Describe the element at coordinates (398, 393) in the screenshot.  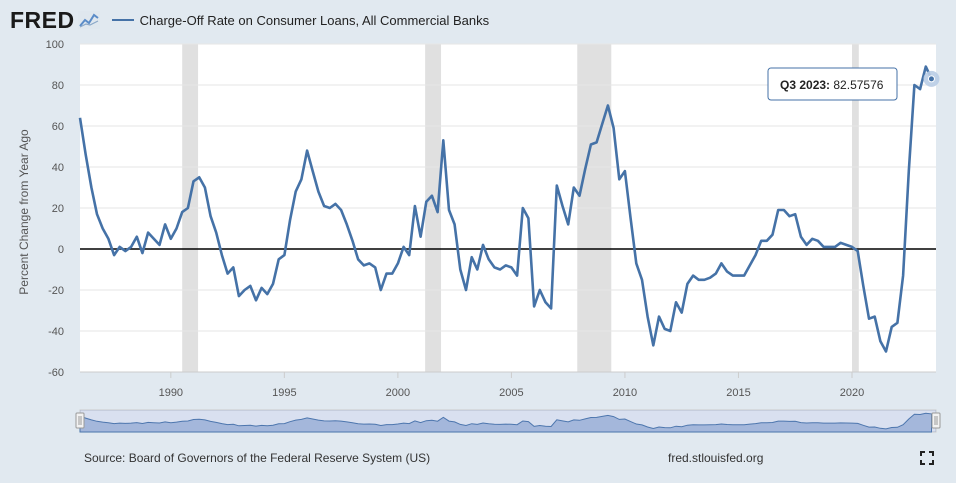
I see `x-tick-label: 2000` at that location.